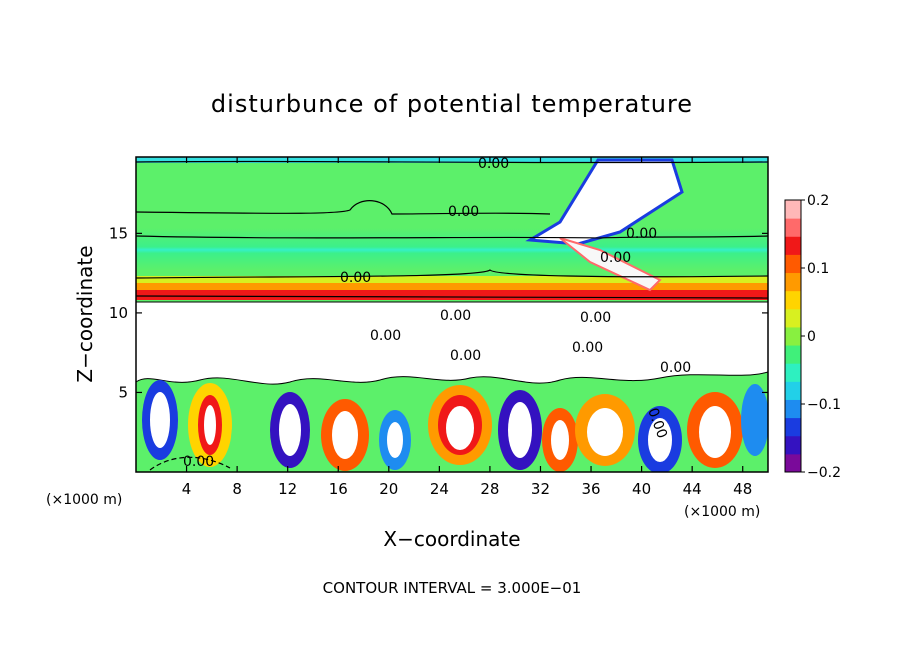 This screenshot has width=904, height=654. I want to click on x-unit-left: (×1000 m), so click(84, 500).